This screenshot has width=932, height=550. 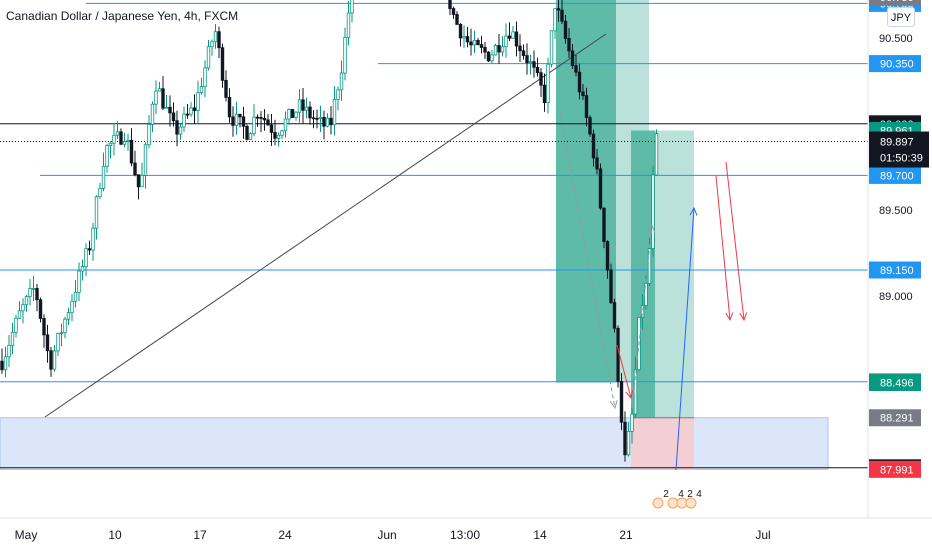 I want to click on price-label-text: 88.496, so click(x=897, y=383).